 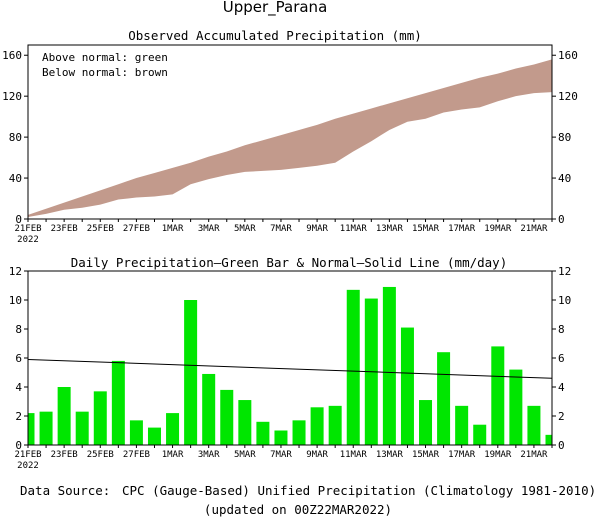 What do you see at coordinates (426, 229) in the screenshot?
I see `accumulated-xtick-label: 15MAR` at bounding box center [426, 229].